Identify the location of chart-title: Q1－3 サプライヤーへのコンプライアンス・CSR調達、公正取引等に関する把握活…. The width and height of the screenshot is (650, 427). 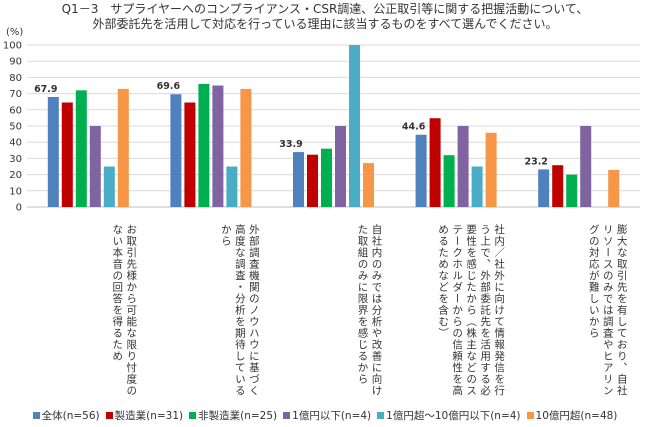
(325, 17).